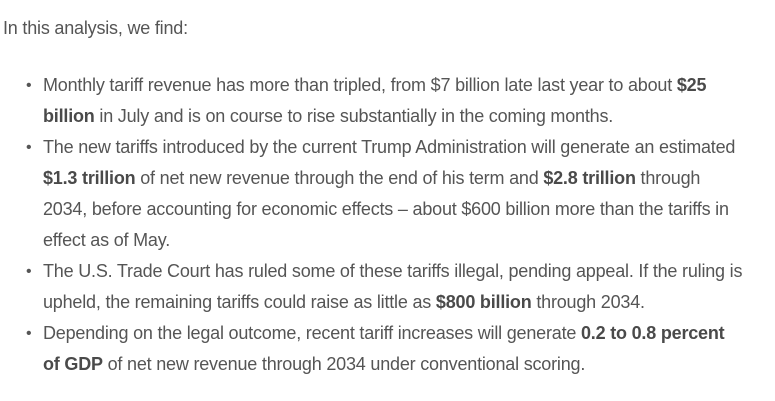 This screenshot has width=775, height=401. What do you see at coordinates (588, 302) in the screenshot?
I see `finding-segment: through 2034.` at bounding box center [588, 302].